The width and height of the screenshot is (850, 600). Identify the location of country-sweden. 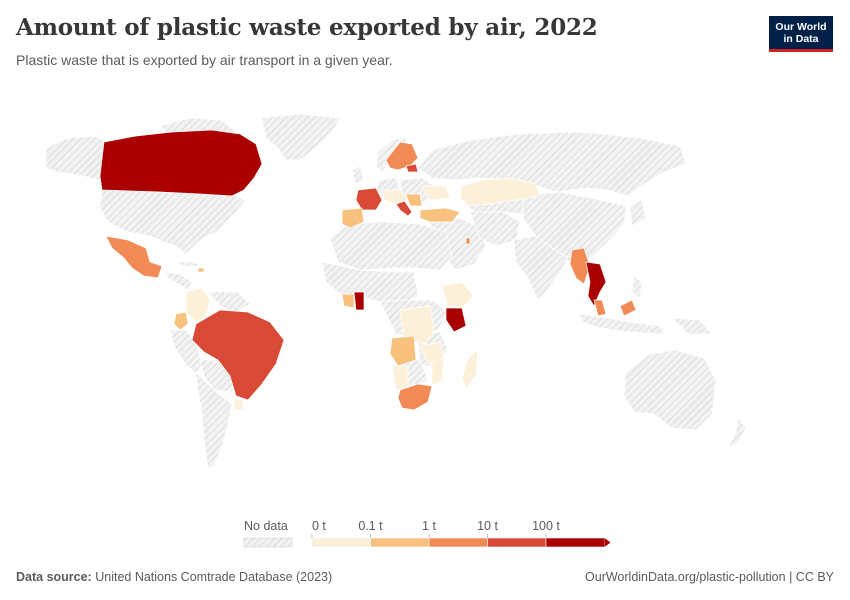
(402, 156).